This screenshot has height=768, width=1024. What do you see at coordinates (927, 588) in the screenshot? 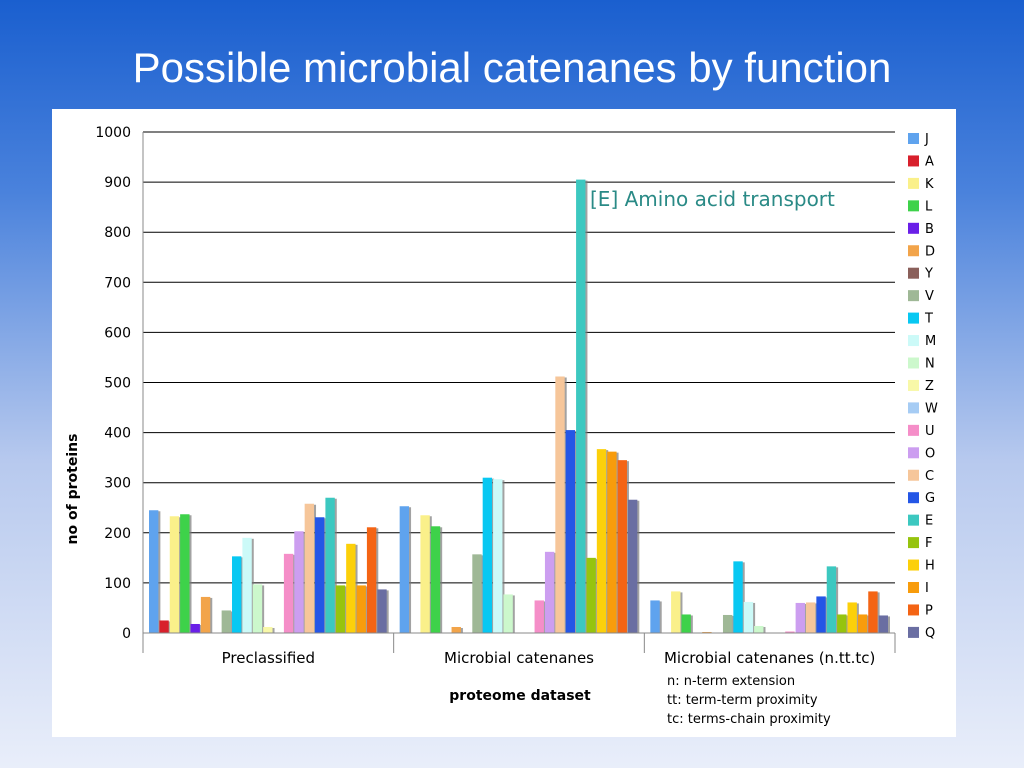
I see `legend-label-I: I` at bounding box center [927, 588].